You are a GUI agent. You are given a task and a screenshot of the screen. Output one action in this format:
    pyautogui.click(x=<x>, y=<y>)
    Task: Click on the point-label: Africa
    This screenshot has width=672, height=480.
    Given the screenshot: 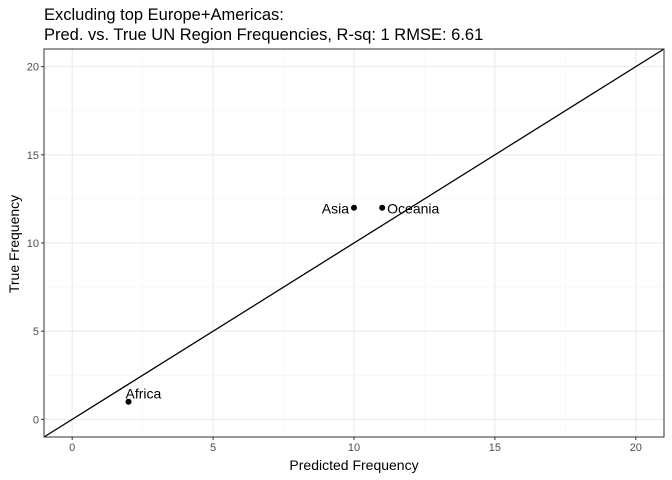 What is the action you would take?
    pyautogui.click(x=144, y=394)
    